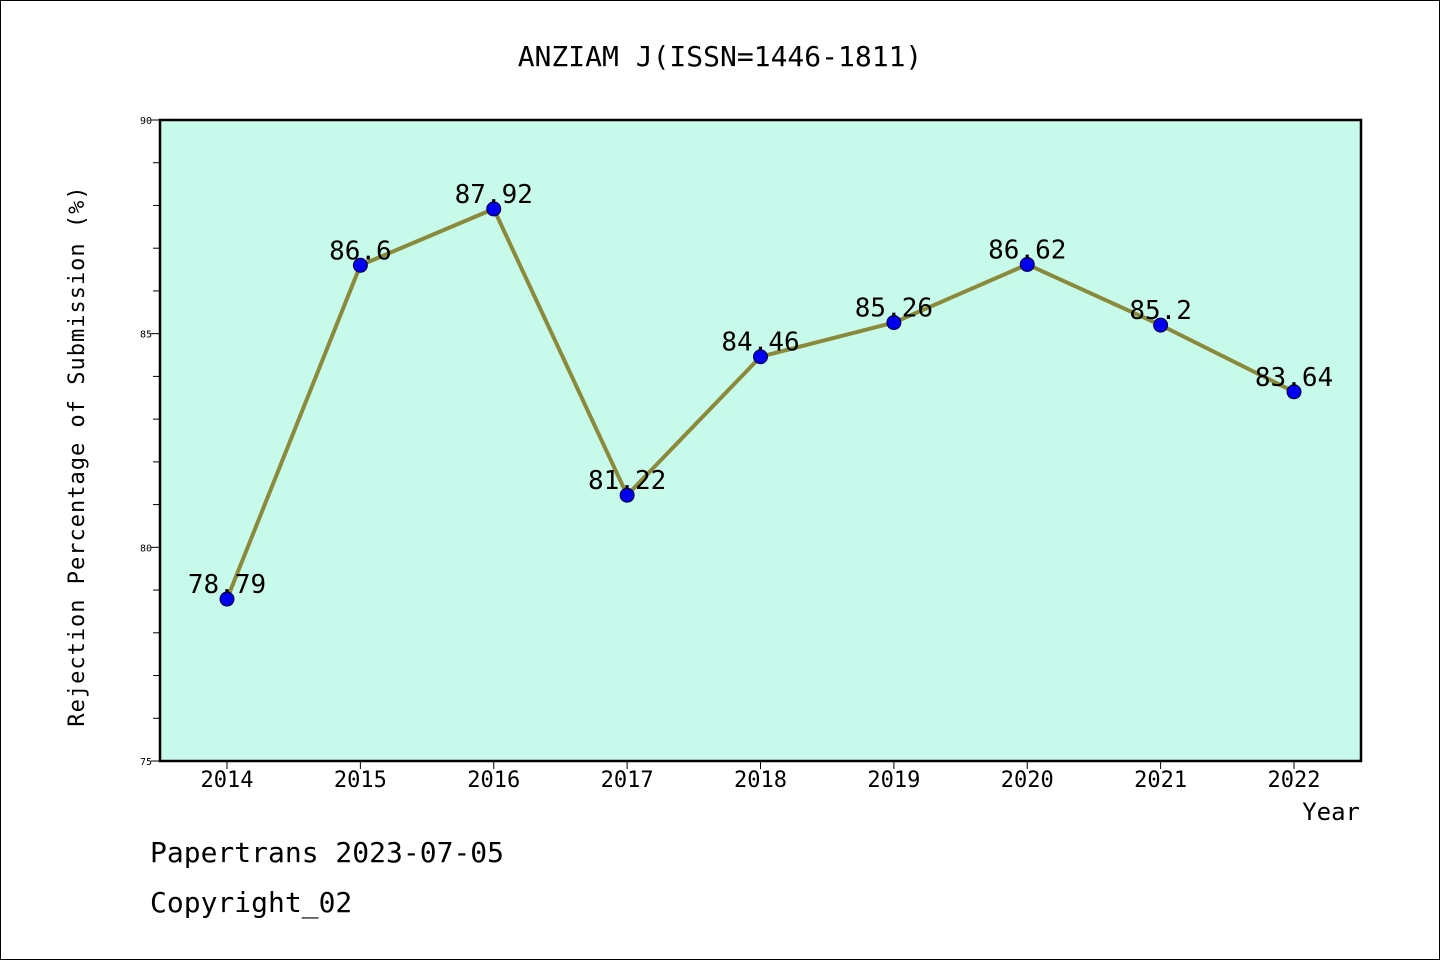 The width and height of the screenshot is (1440, 960). Describe the element at coordinates (493, 780) in the screenshot. I see `x-tick-label: 2016` at that location.